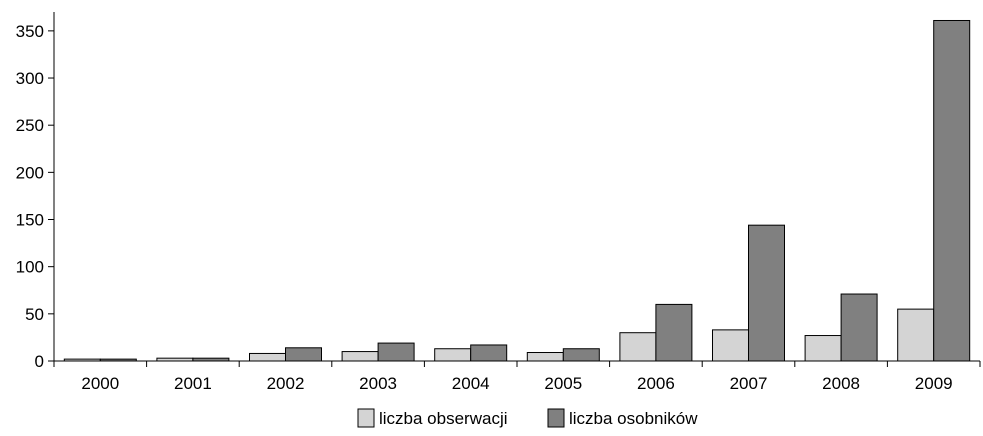  I want to click on bar-osobnikow-2003, so click(396, 352).